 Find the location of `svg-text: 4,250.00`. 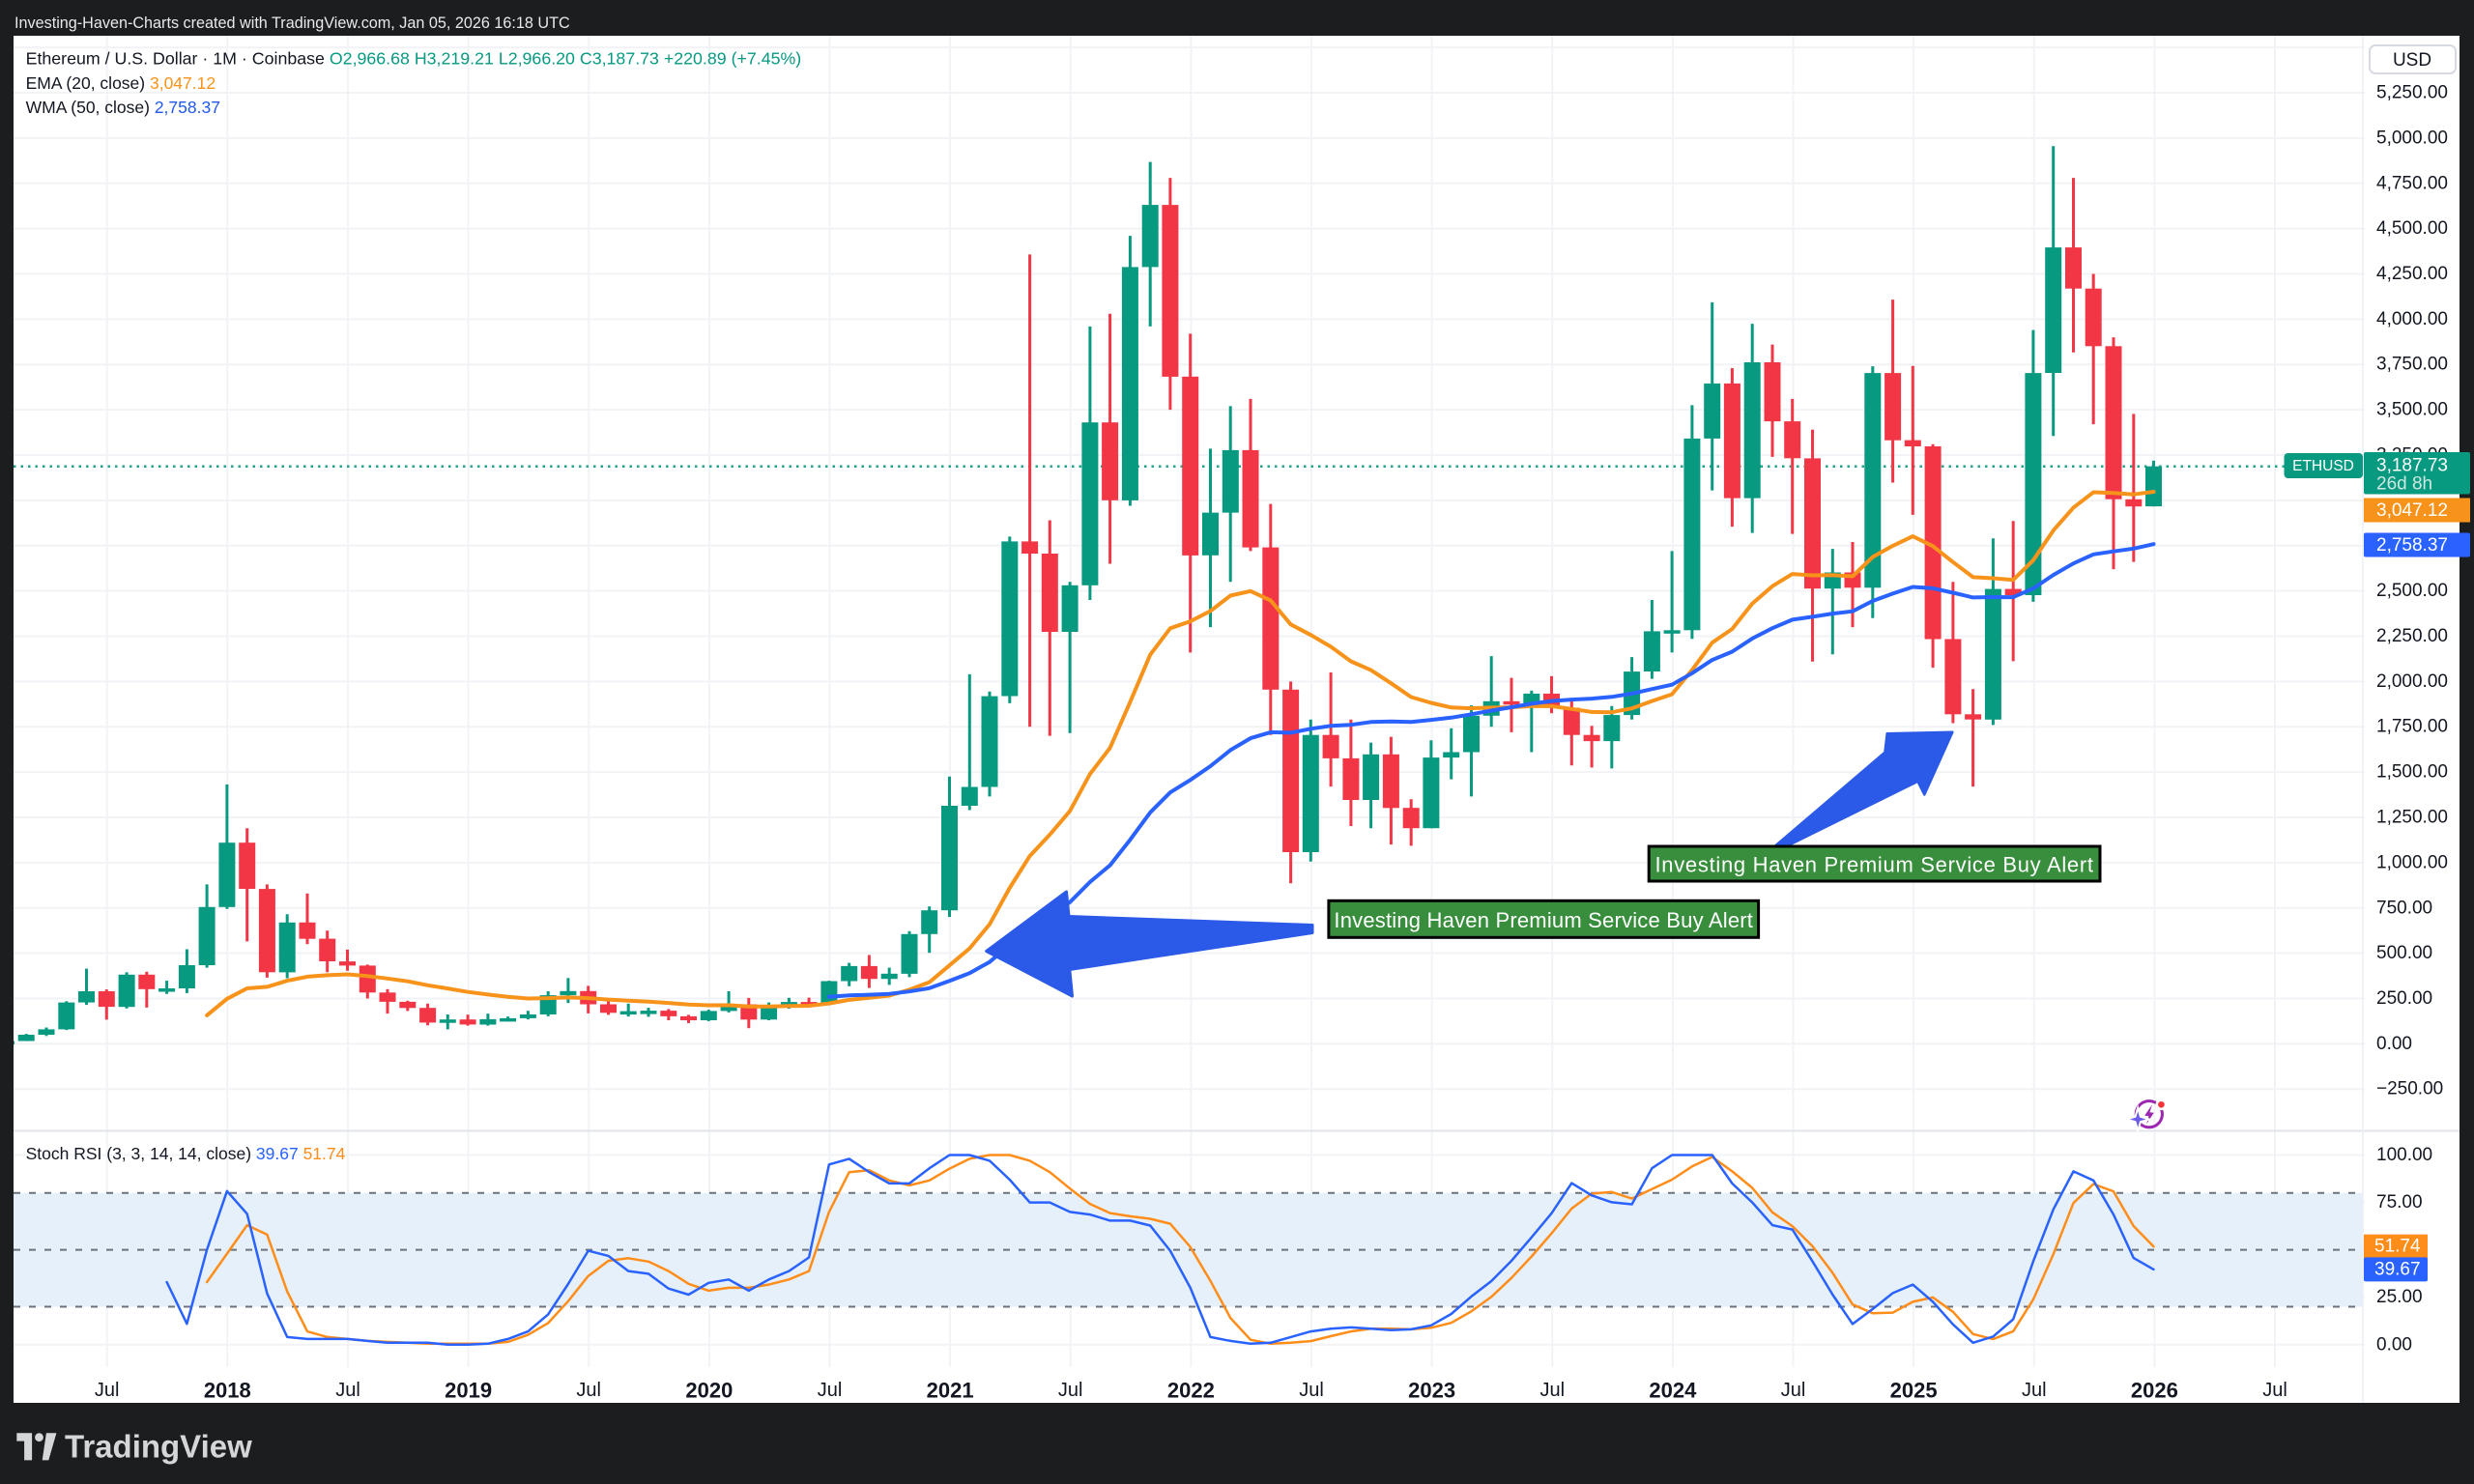

svg-text: 4,250.00 is located at coordinates (2412, 274).